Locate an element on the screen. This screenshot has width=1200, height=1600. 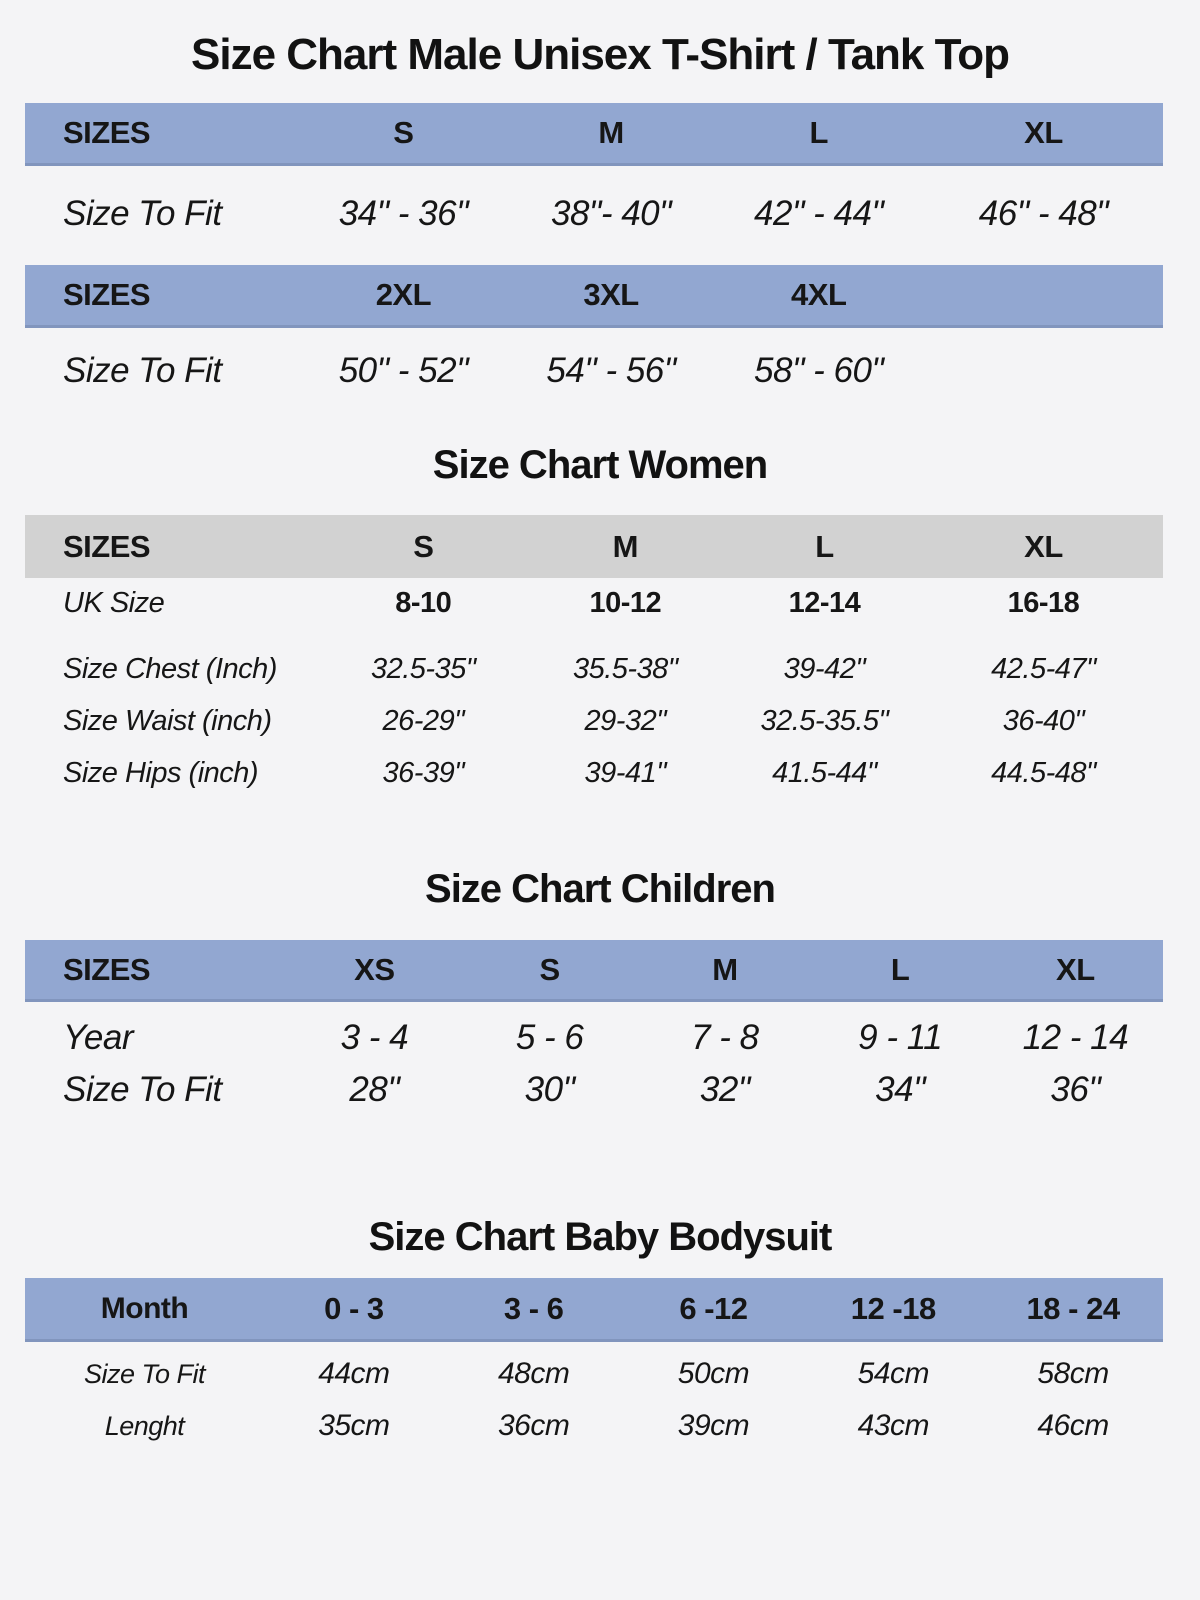
baby-length-row: Lenght 35cm 36cm 39cm 43cm 46cm is located at coordinates (594, 1426).